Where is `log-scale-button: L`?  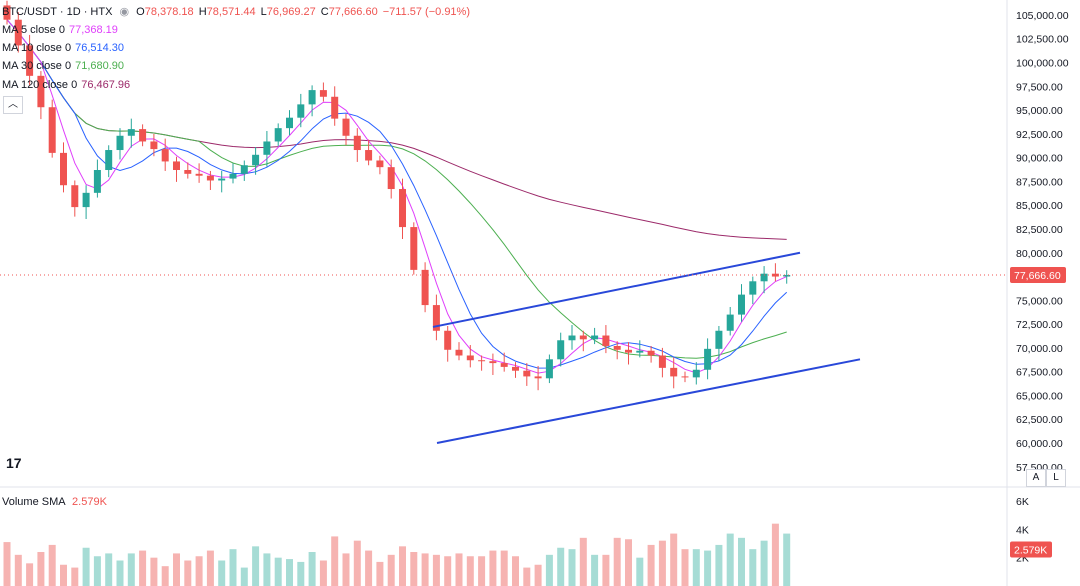
log-scale-button: L is located at coordinates (1056, 478).